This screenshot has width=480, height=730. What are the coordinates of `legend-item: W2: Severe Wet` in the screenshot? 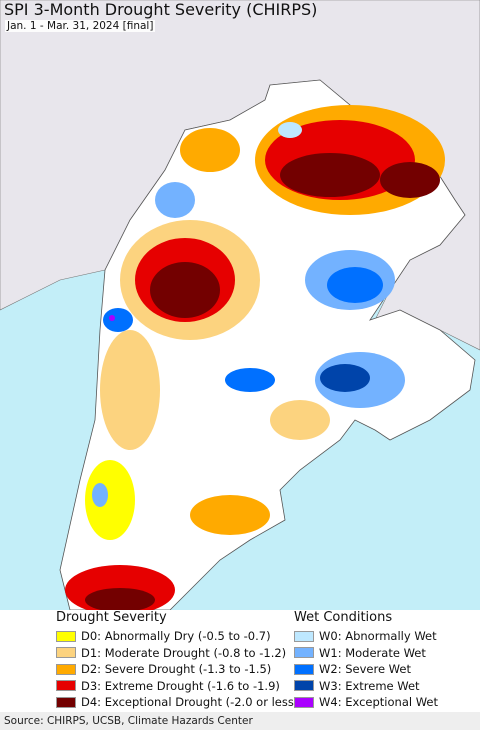 It's located at (366, 669).